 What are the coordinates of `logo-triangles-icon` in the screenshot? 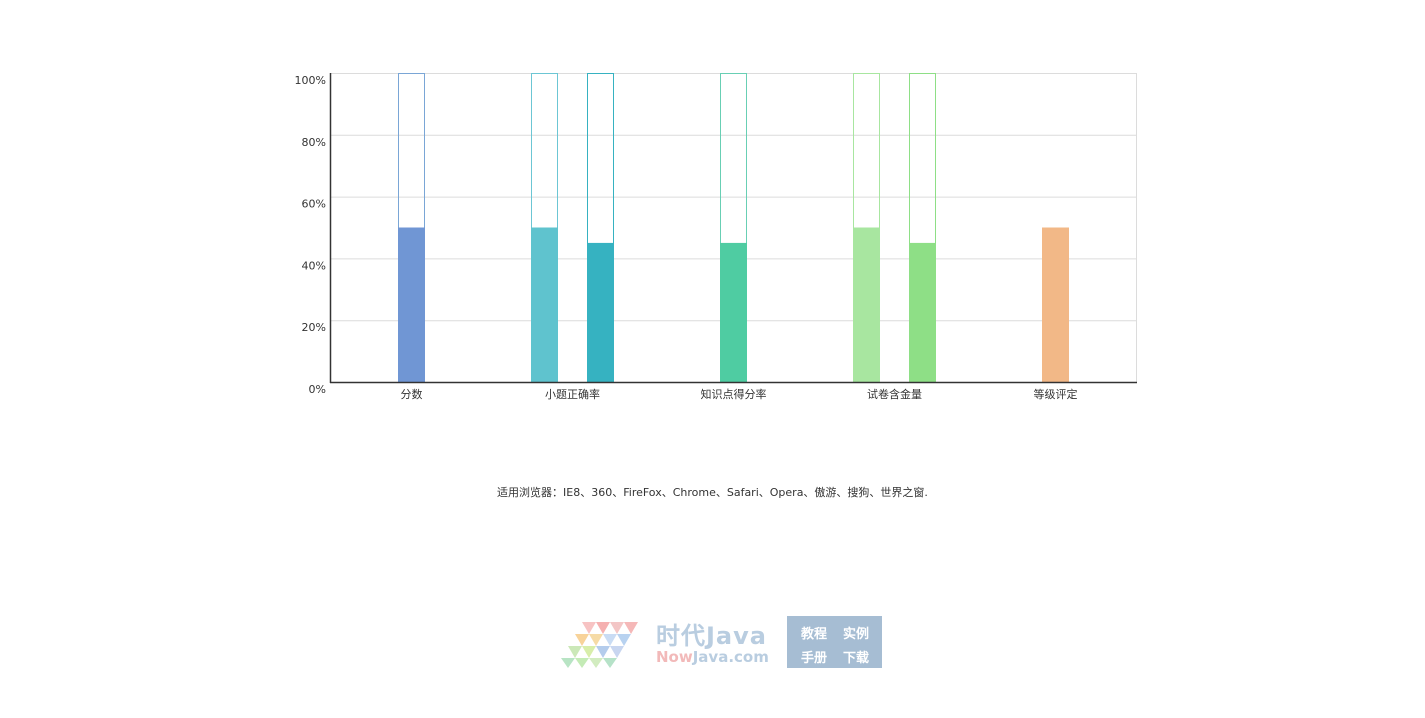 It's located at (599, 645).